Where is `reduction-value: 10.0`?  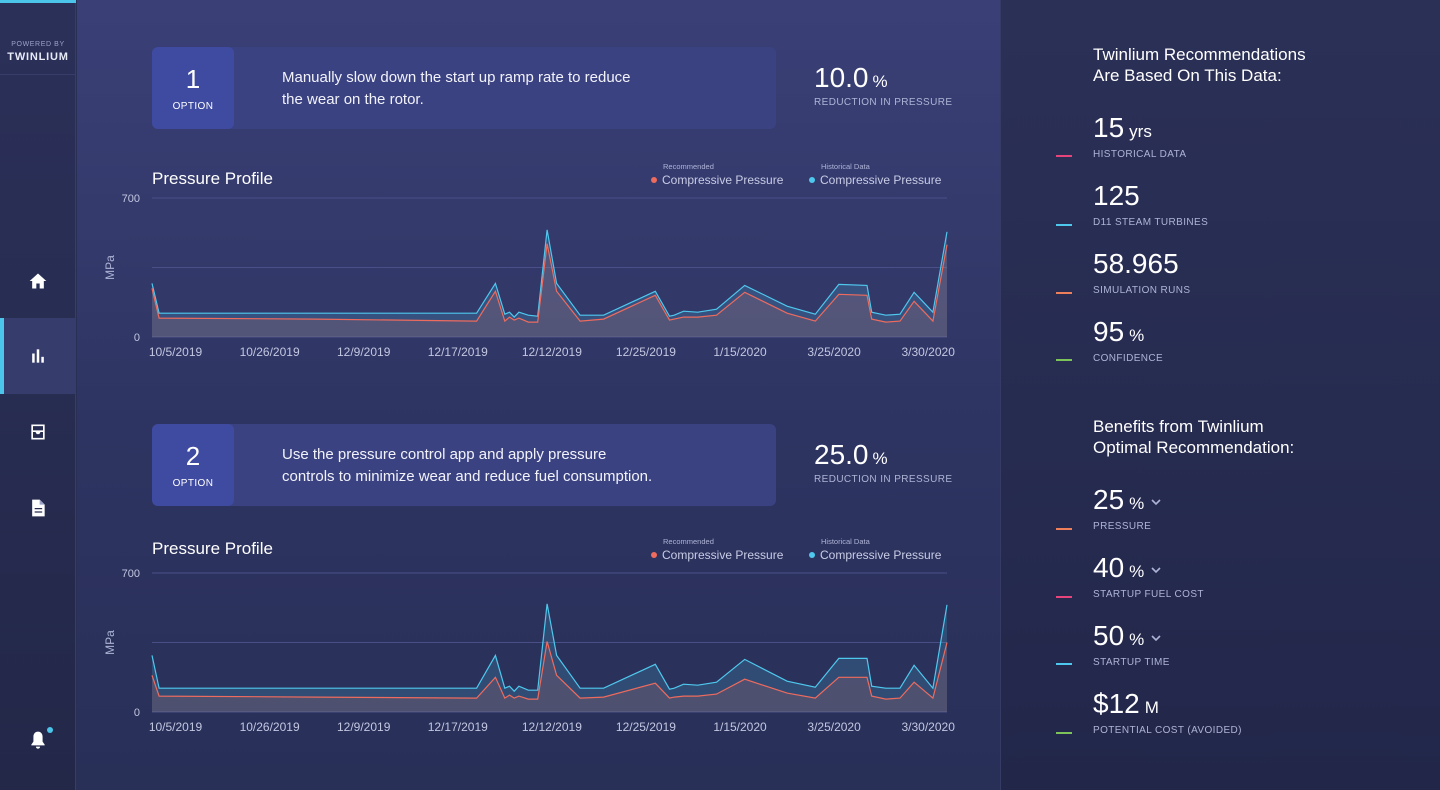
reduction-value: 10.0 is located at coordinates (841, 77).